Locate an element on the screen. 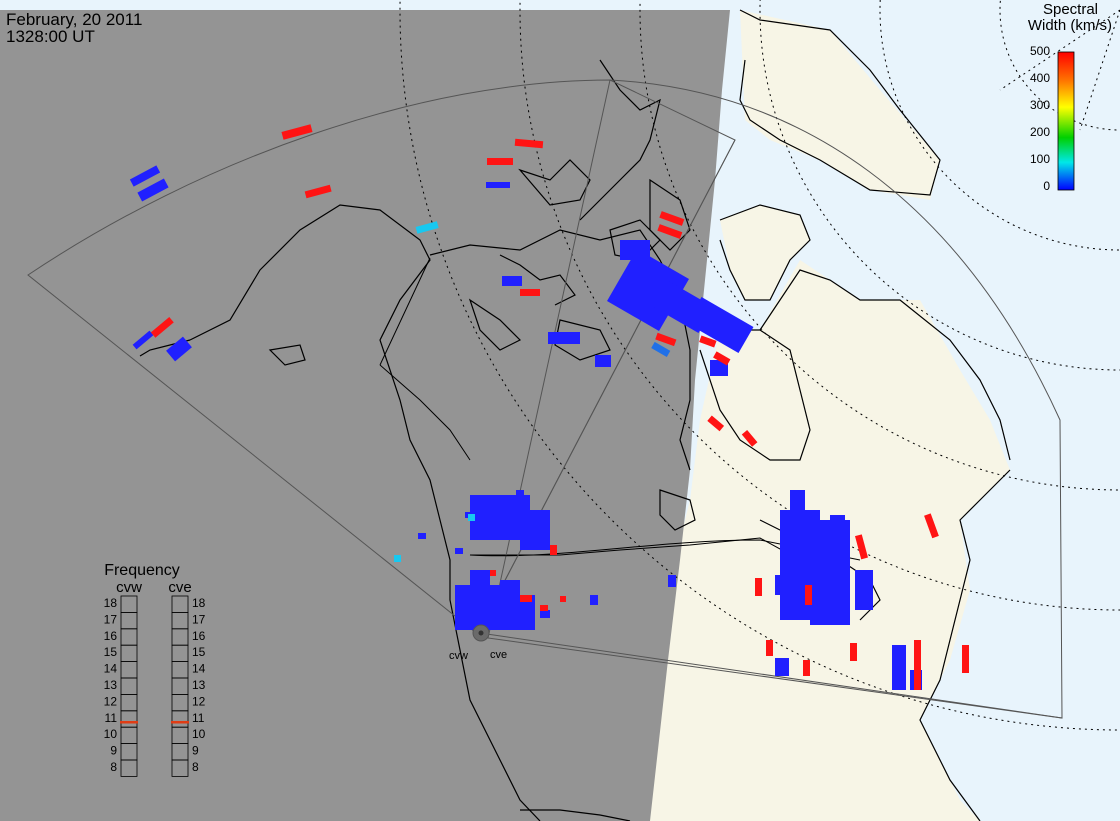 Image resolution: width=1120 pixels, height=821 pixels. colorbar-title-2: Width (km/s) is located at coordinates (1070, 25).